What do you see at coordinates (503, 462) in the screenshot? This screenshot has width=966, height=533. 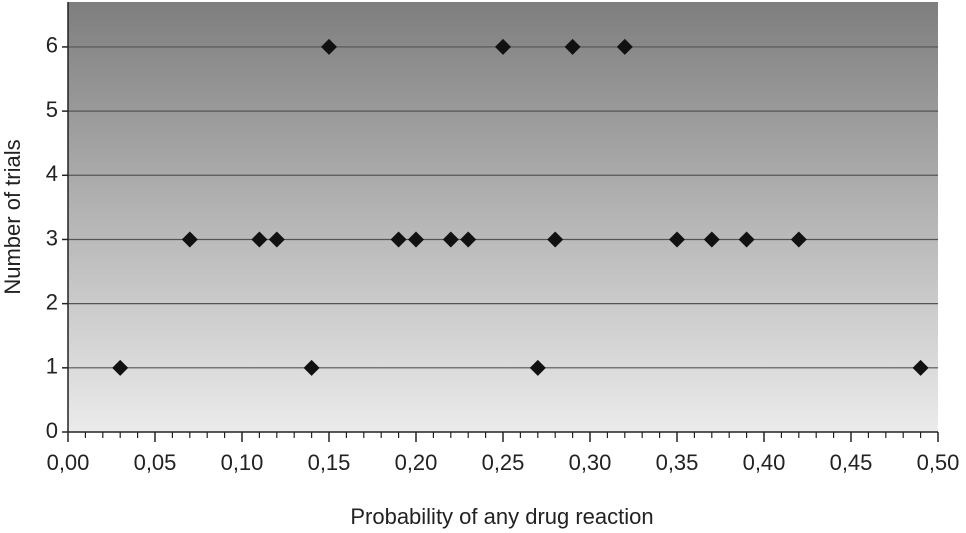 I see `x-tick-label: 0,25` at bounding box center [503, 462].